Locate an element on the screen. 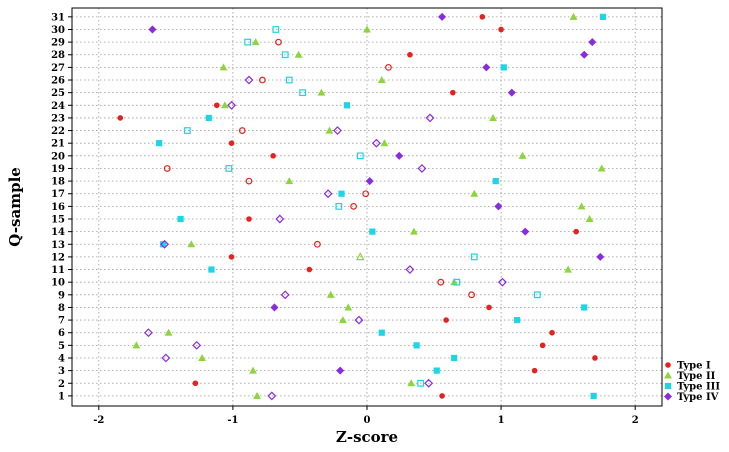  y-tick-label: 11 is located at coordinates (58, 270).